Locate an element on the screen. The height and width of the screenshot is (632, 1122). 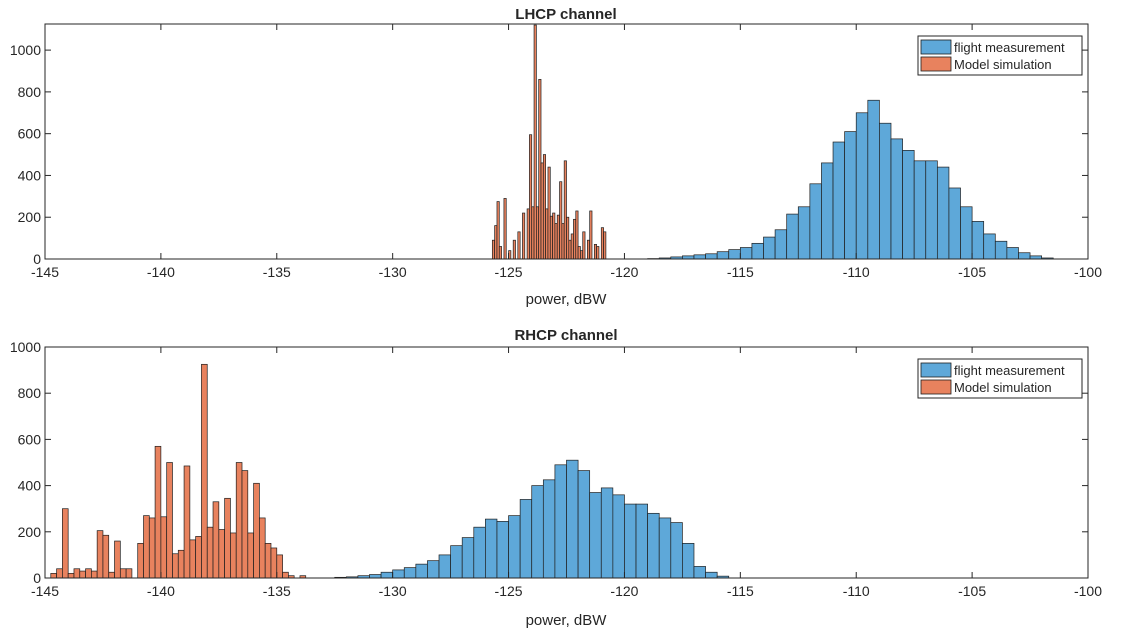
x-tick-label: -140 is located at coordinates (161, 272).